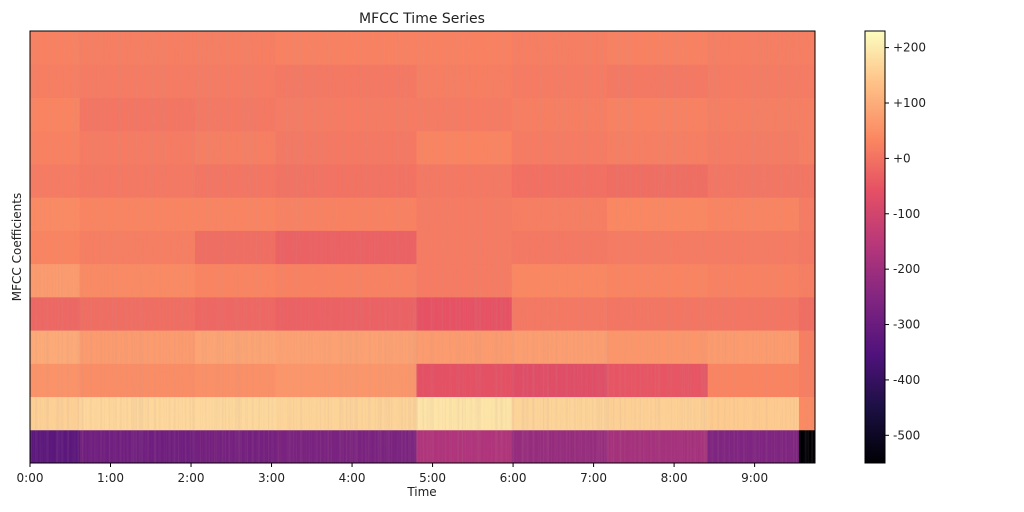 This screenshot has width=1024, height=512. What do you see at coordinates (30, 478) in the screenshot?
I see `x-tick-label: 0:00` at bounding box center [30, 478].